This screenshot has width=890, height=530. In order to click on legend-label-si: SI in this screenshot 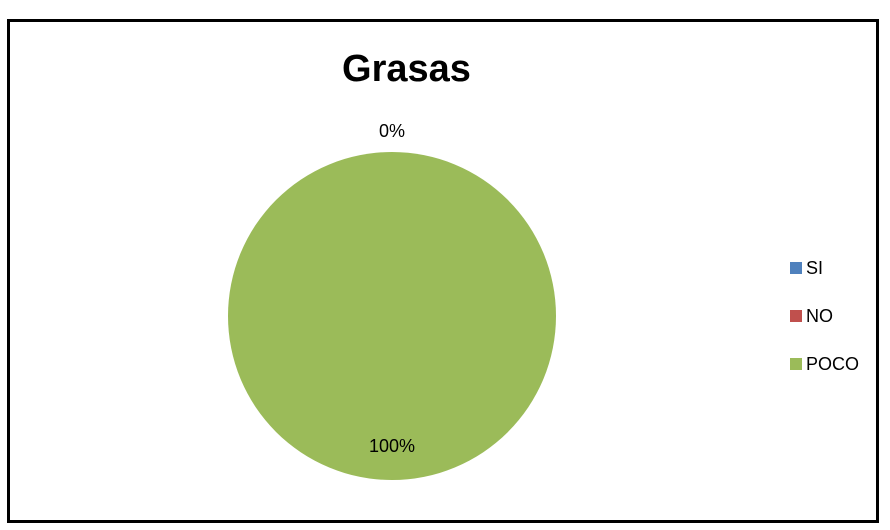, I will do `click(815, 267)`.